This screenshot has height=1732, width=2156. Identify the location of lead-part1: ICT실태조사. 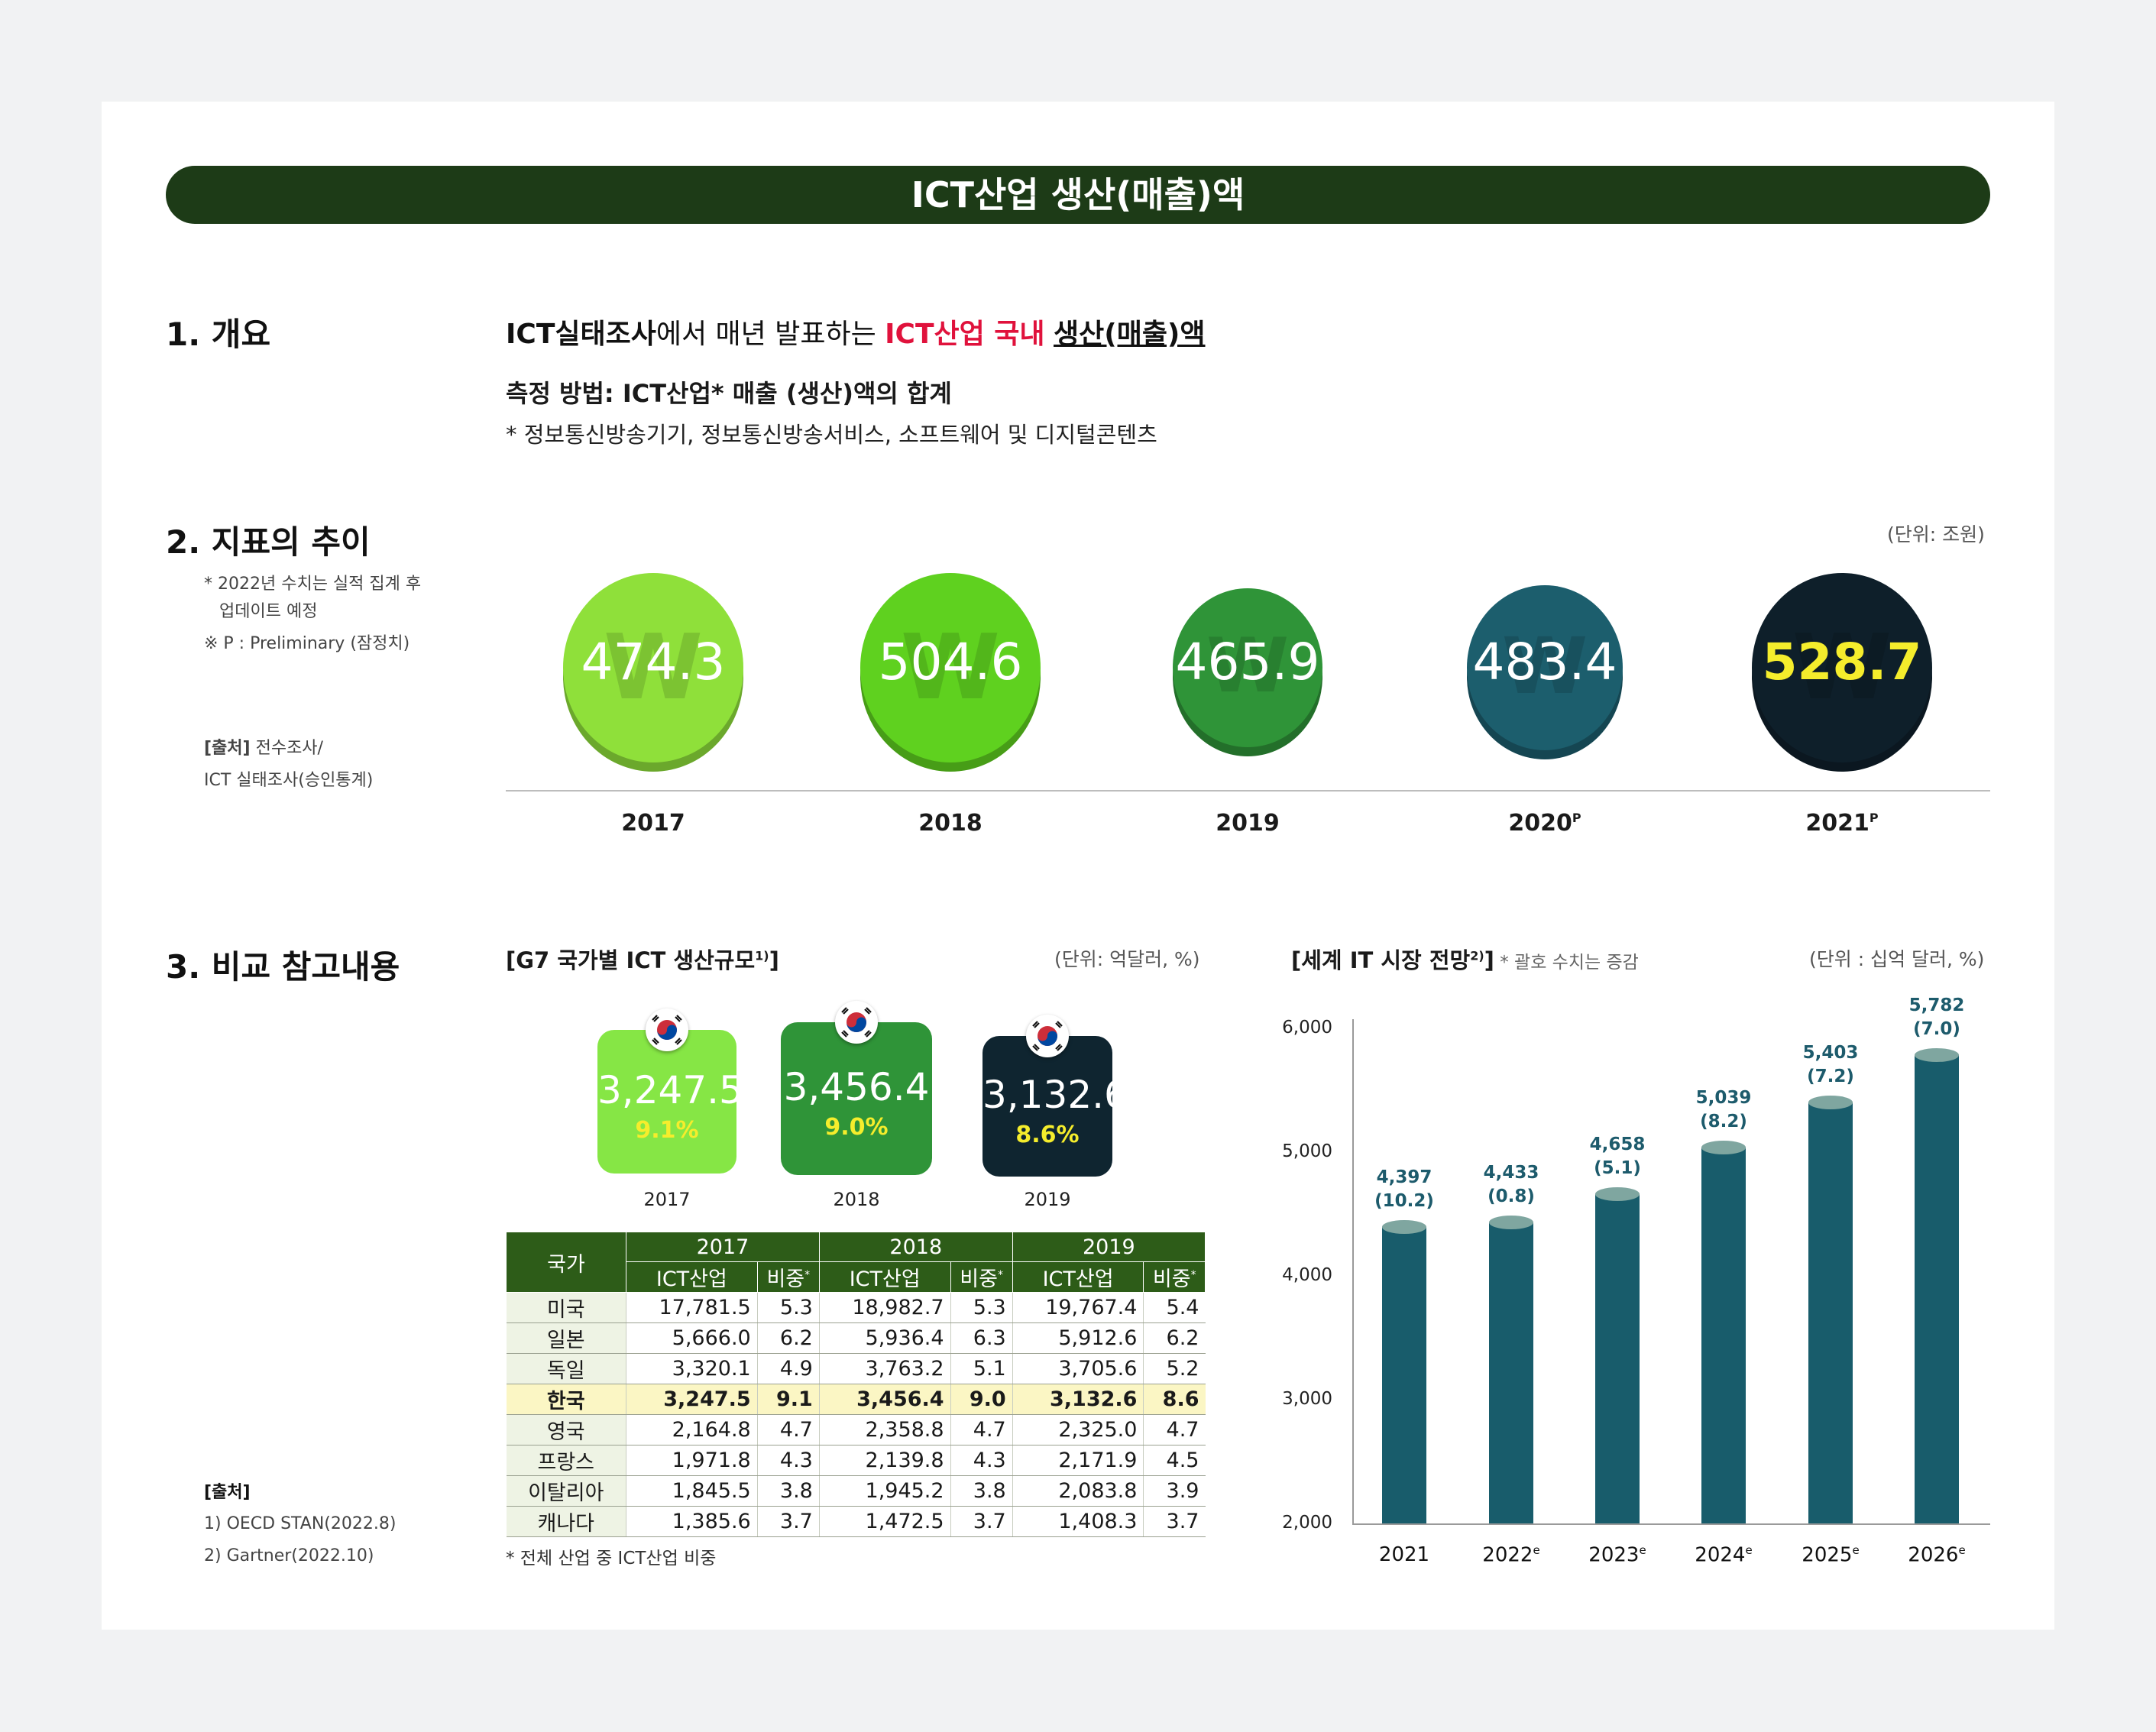
(581, 334).